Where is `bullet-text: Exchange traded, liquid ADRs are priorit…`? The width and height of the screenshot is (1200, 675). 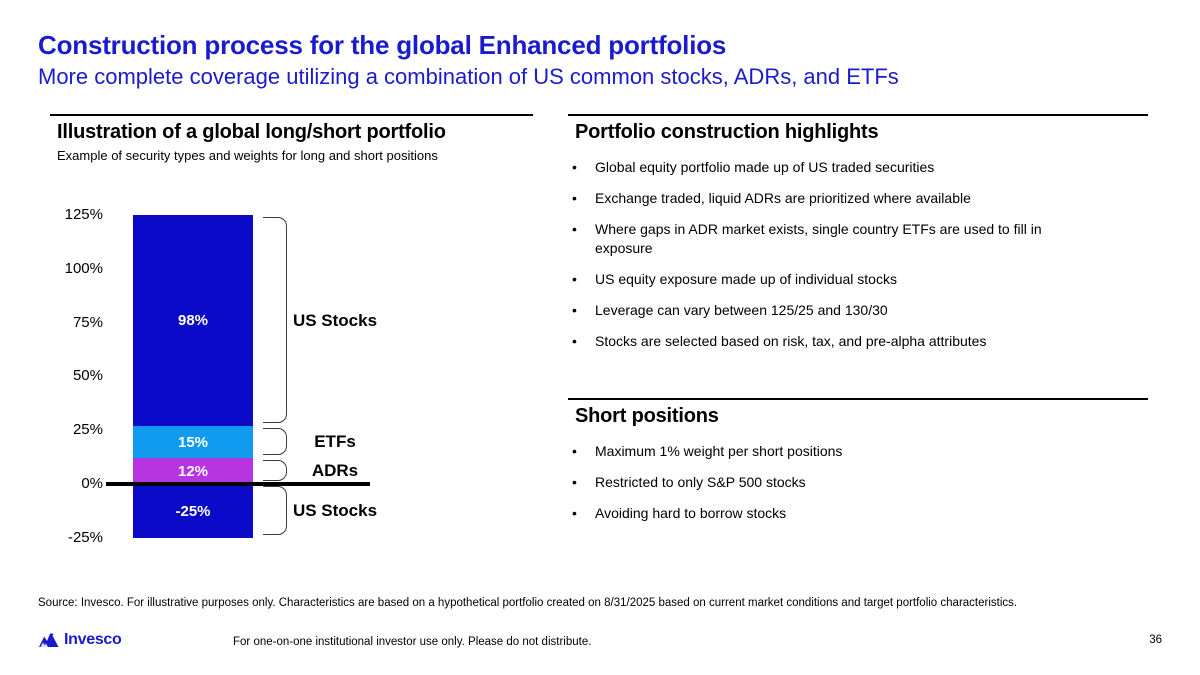
bullet-text: Exchange traded, liquid ADRs are priorit… is located at coordinates (783, 198).